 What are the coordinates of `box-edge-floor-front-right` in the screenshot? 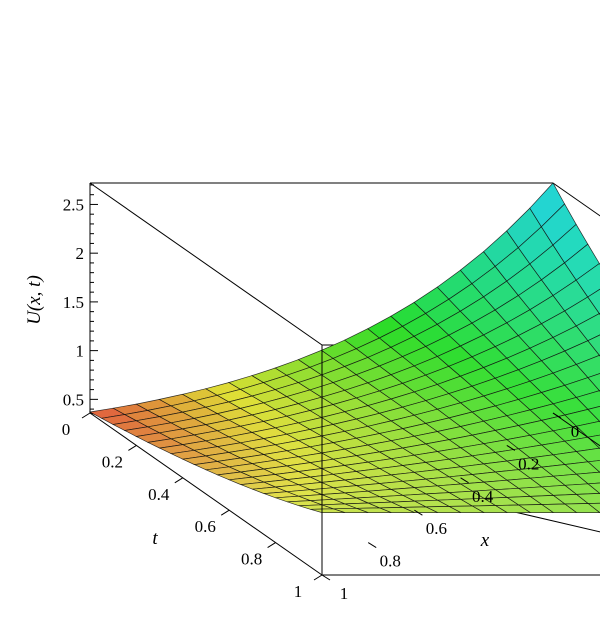 It's located at (576, 429).